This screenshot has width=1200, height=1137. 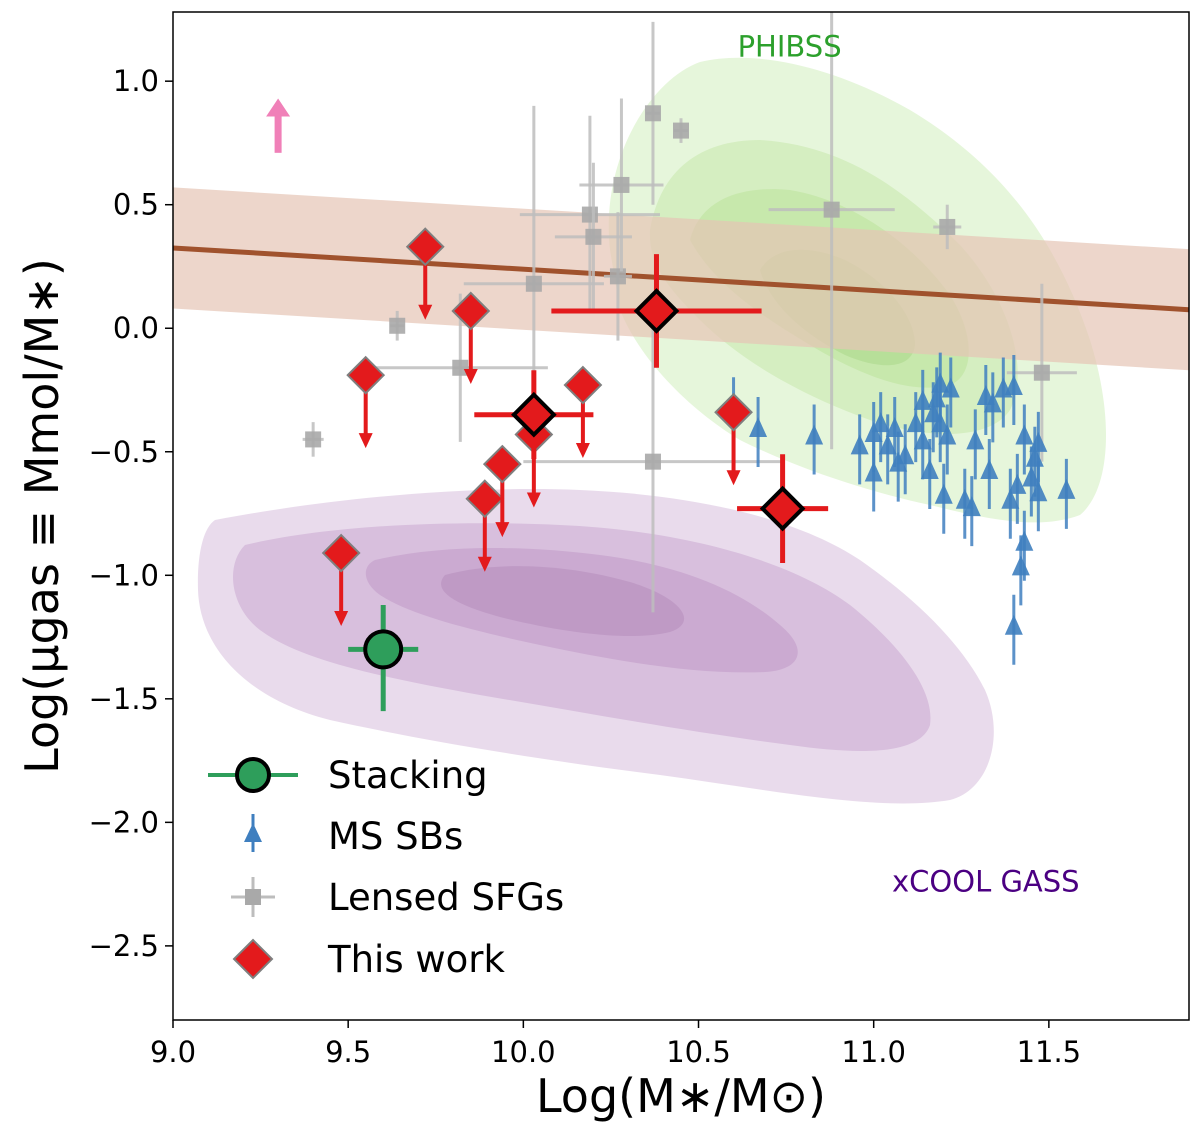 What do you see at coordinates (124, 452) in the screenshot?
I see `y-tick-label: −0.5` at bounding box center [124, 452].